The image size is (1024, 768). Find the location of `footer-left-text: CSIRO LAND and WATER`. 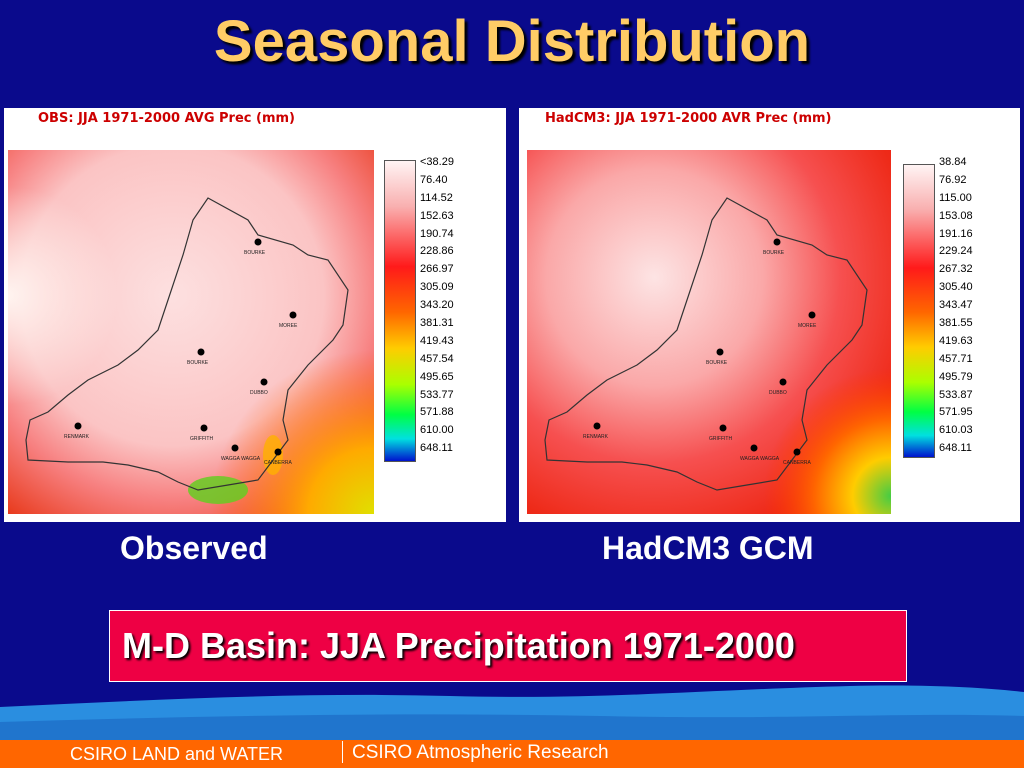

footer-left-text: CSIRO LAND and WATER is located at coordinates (177, 754).